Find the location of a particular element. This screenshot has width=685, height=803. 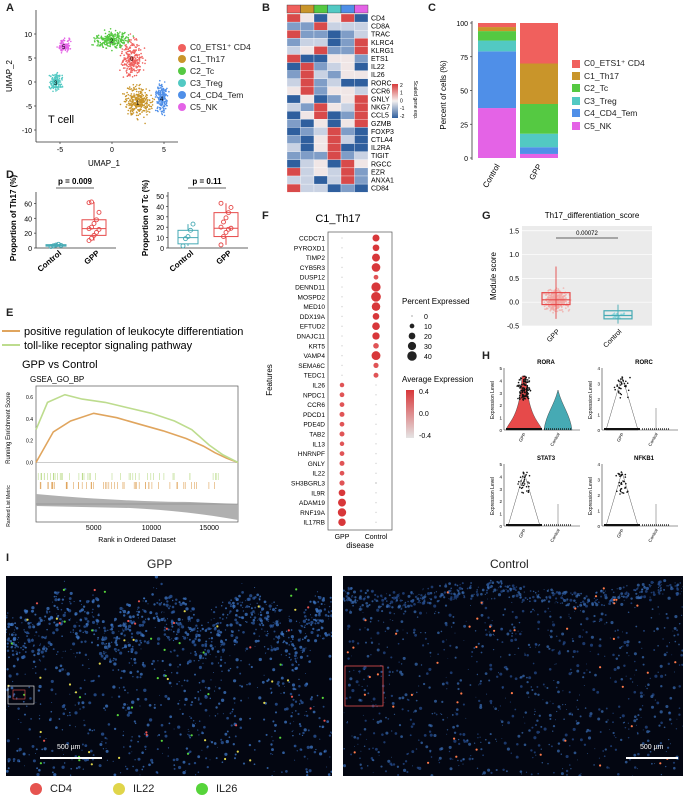

legend-label: C1_Th17 is located at coordinates (207, 59).